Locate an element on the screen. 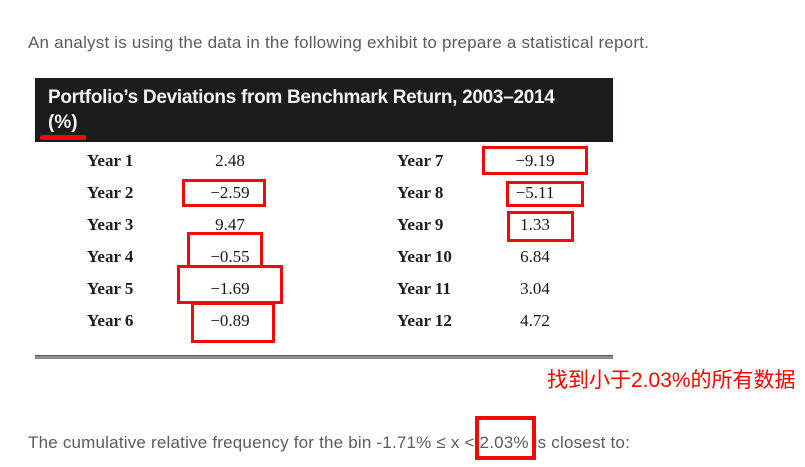 This screenshot has width=805, height=467. question-text-after: is closest to: is located at coordinates (579, 442).